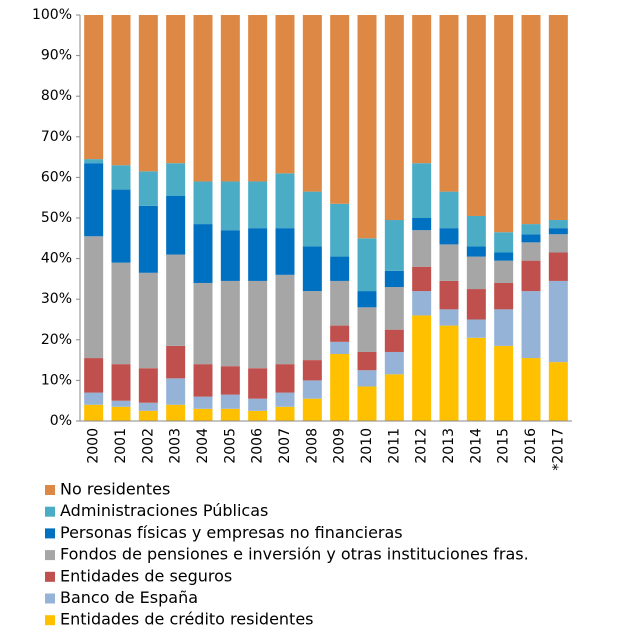 The height and width of the screenshot is (636, 623). Describe the element at coordinates (146, 575) in the screenshot. I see `legend-label: Entidades de seguros` at that location.